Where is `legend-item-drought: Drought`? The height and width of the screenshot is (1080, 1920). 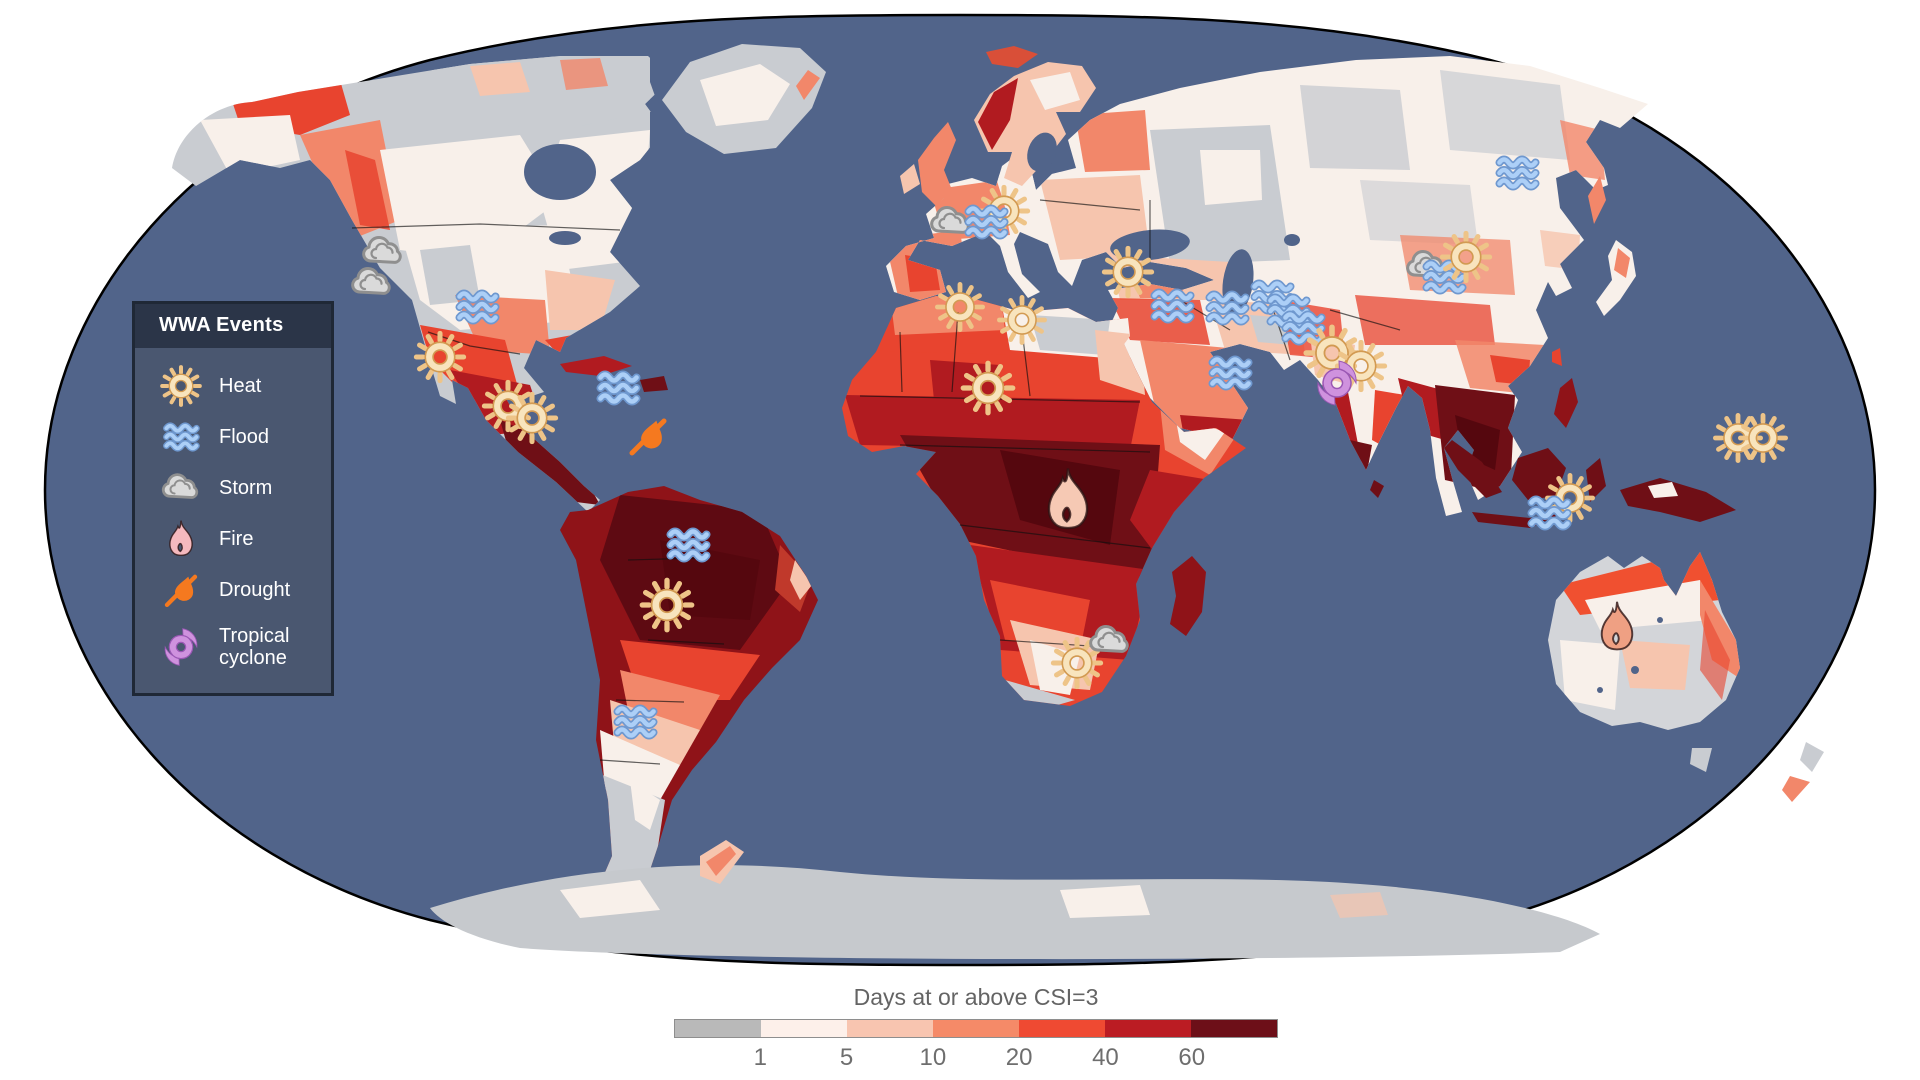
legend-item-drought: Drought is located at coordinates (233, 589).